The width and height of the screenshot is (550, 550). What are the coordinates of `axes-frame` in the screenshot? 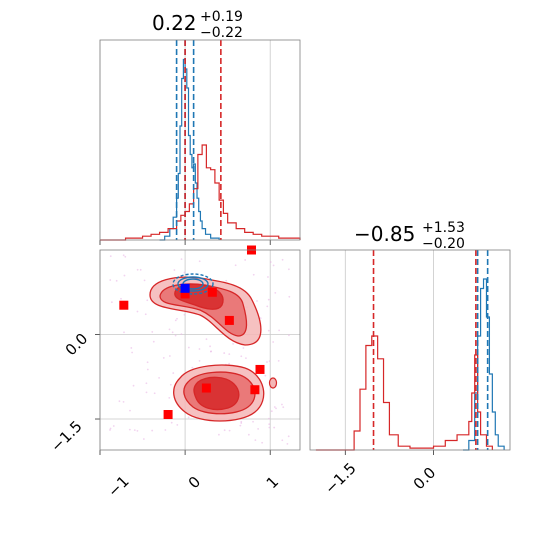 It's located at (200, 140).